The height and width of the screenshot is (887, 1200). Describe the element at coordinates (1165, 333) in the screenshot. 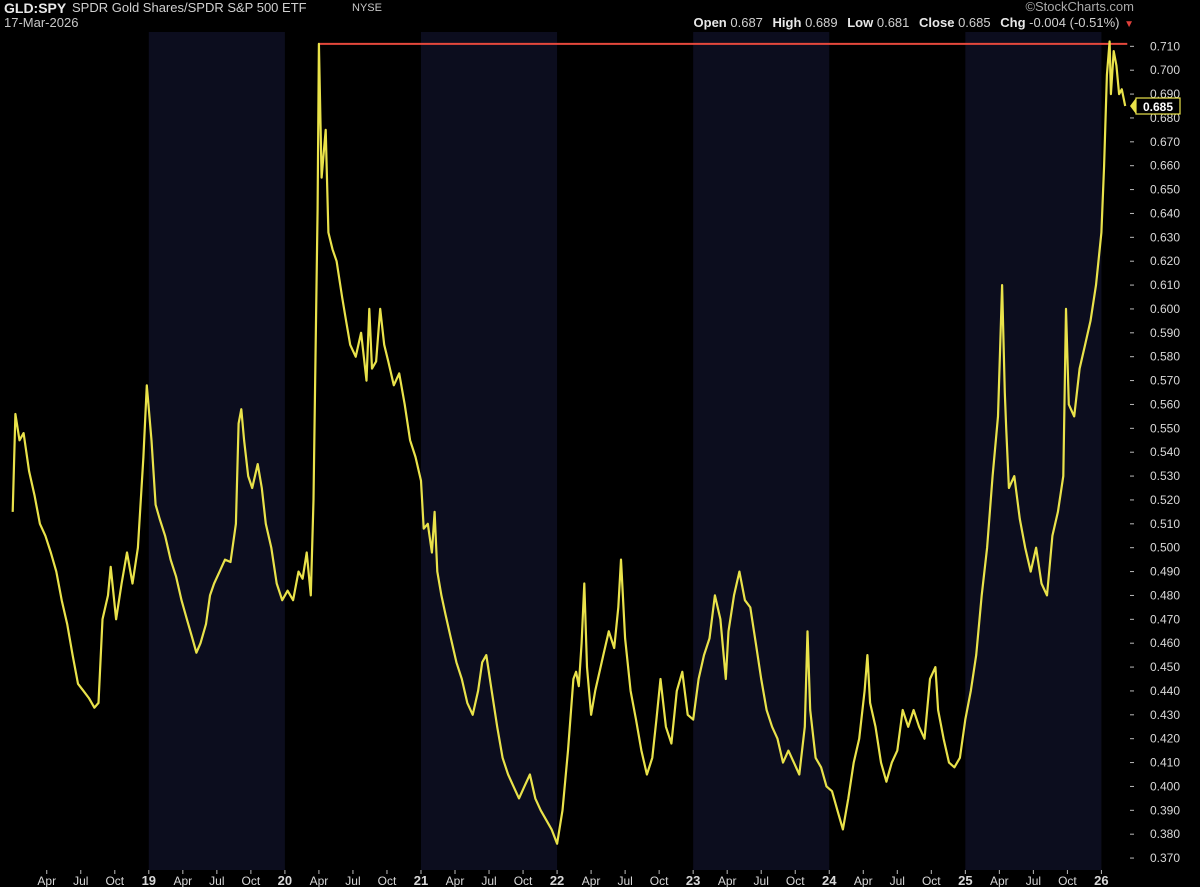

I see `y-tick-label: 0.590` at that location.